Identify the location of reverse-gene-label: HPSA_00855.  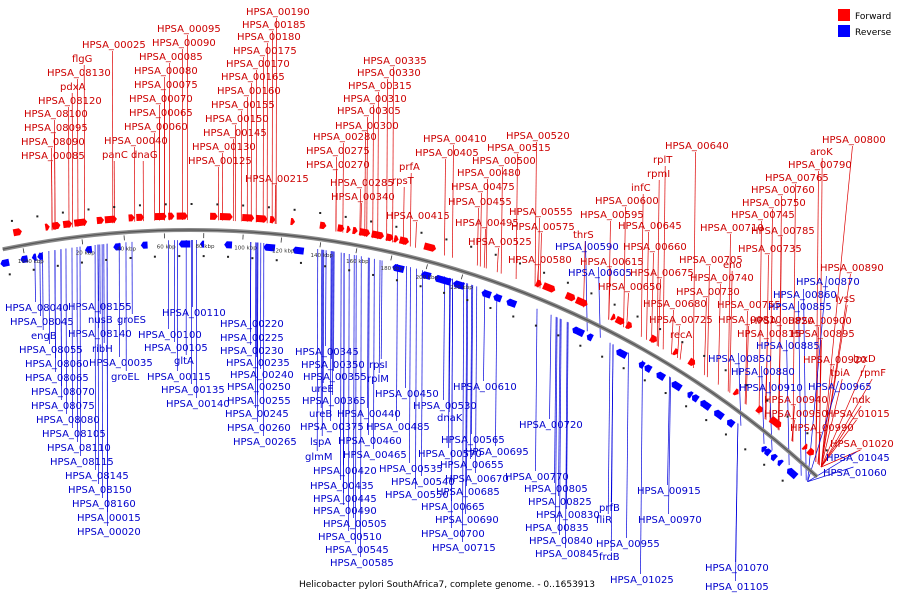
(800, 307).